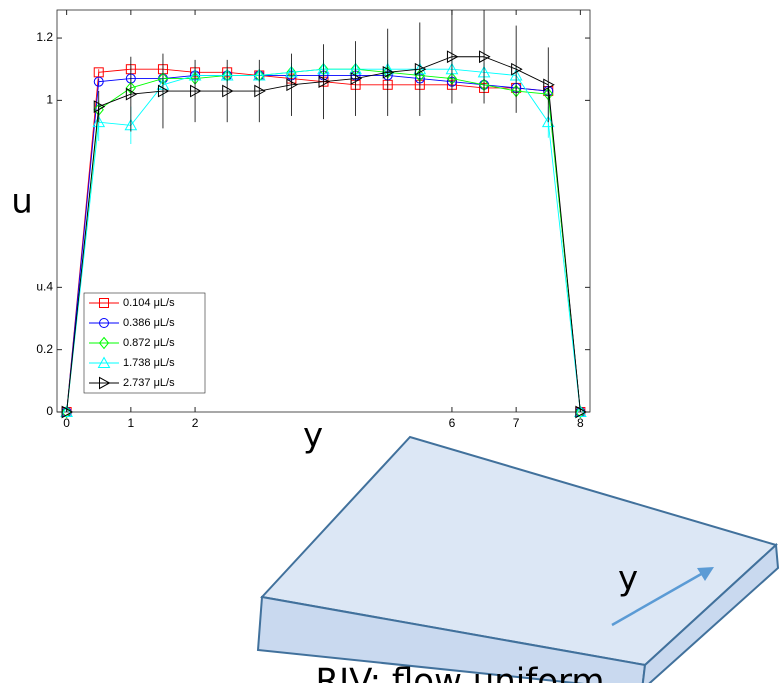 This screenshot has width=781, height=683. I want to click on front-face, so click(451, 639).